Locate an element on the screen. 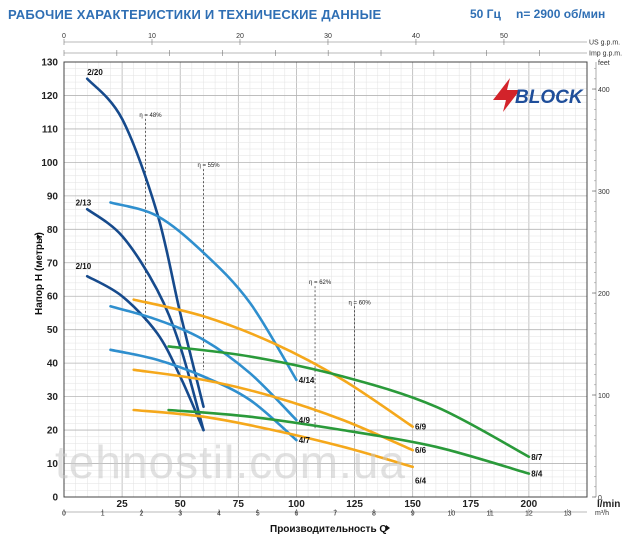 Image resolution: width=640 pixels, height=540 pixels. us-gpm-tick-label: 50 is located at coordinates (504, 36).